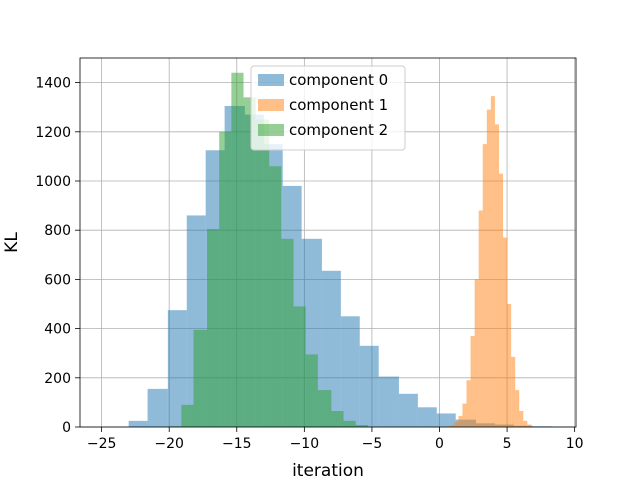 The image size is (640, 480). I want to click on y-tick-label: 400, so click(57, 330).